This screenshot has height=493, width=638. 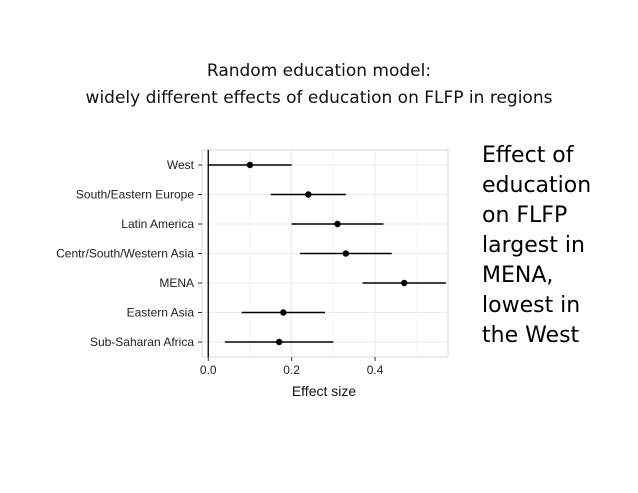 I want to click on side-annotation-line: education, so click(x=537, y=185).